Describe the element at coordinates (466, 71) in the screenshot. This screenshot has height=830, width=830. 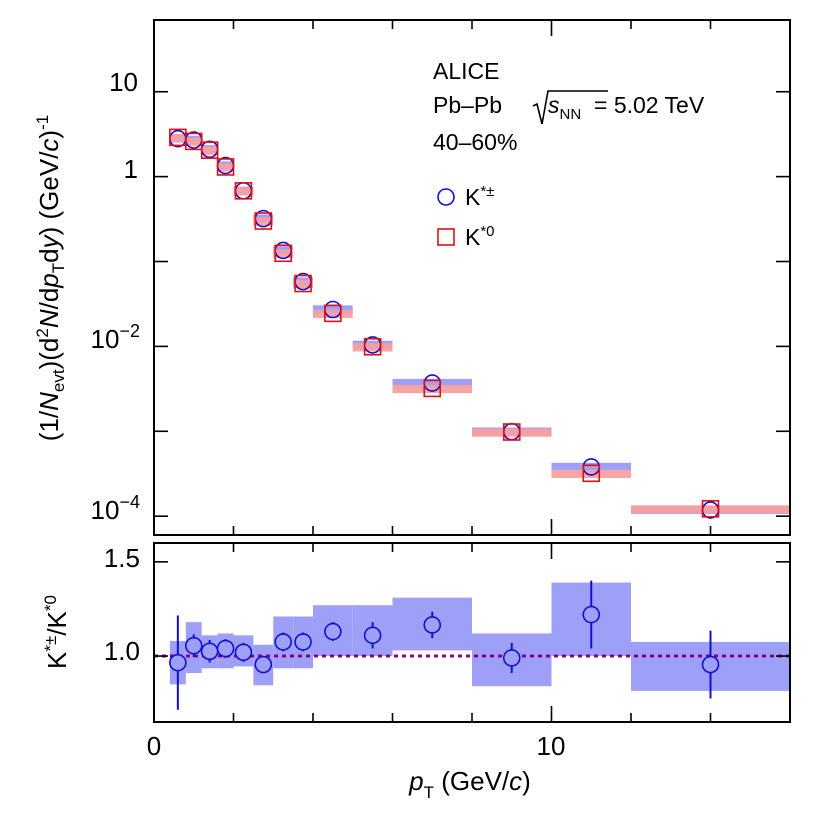
I see `experiment-label: ALICE` at that location.